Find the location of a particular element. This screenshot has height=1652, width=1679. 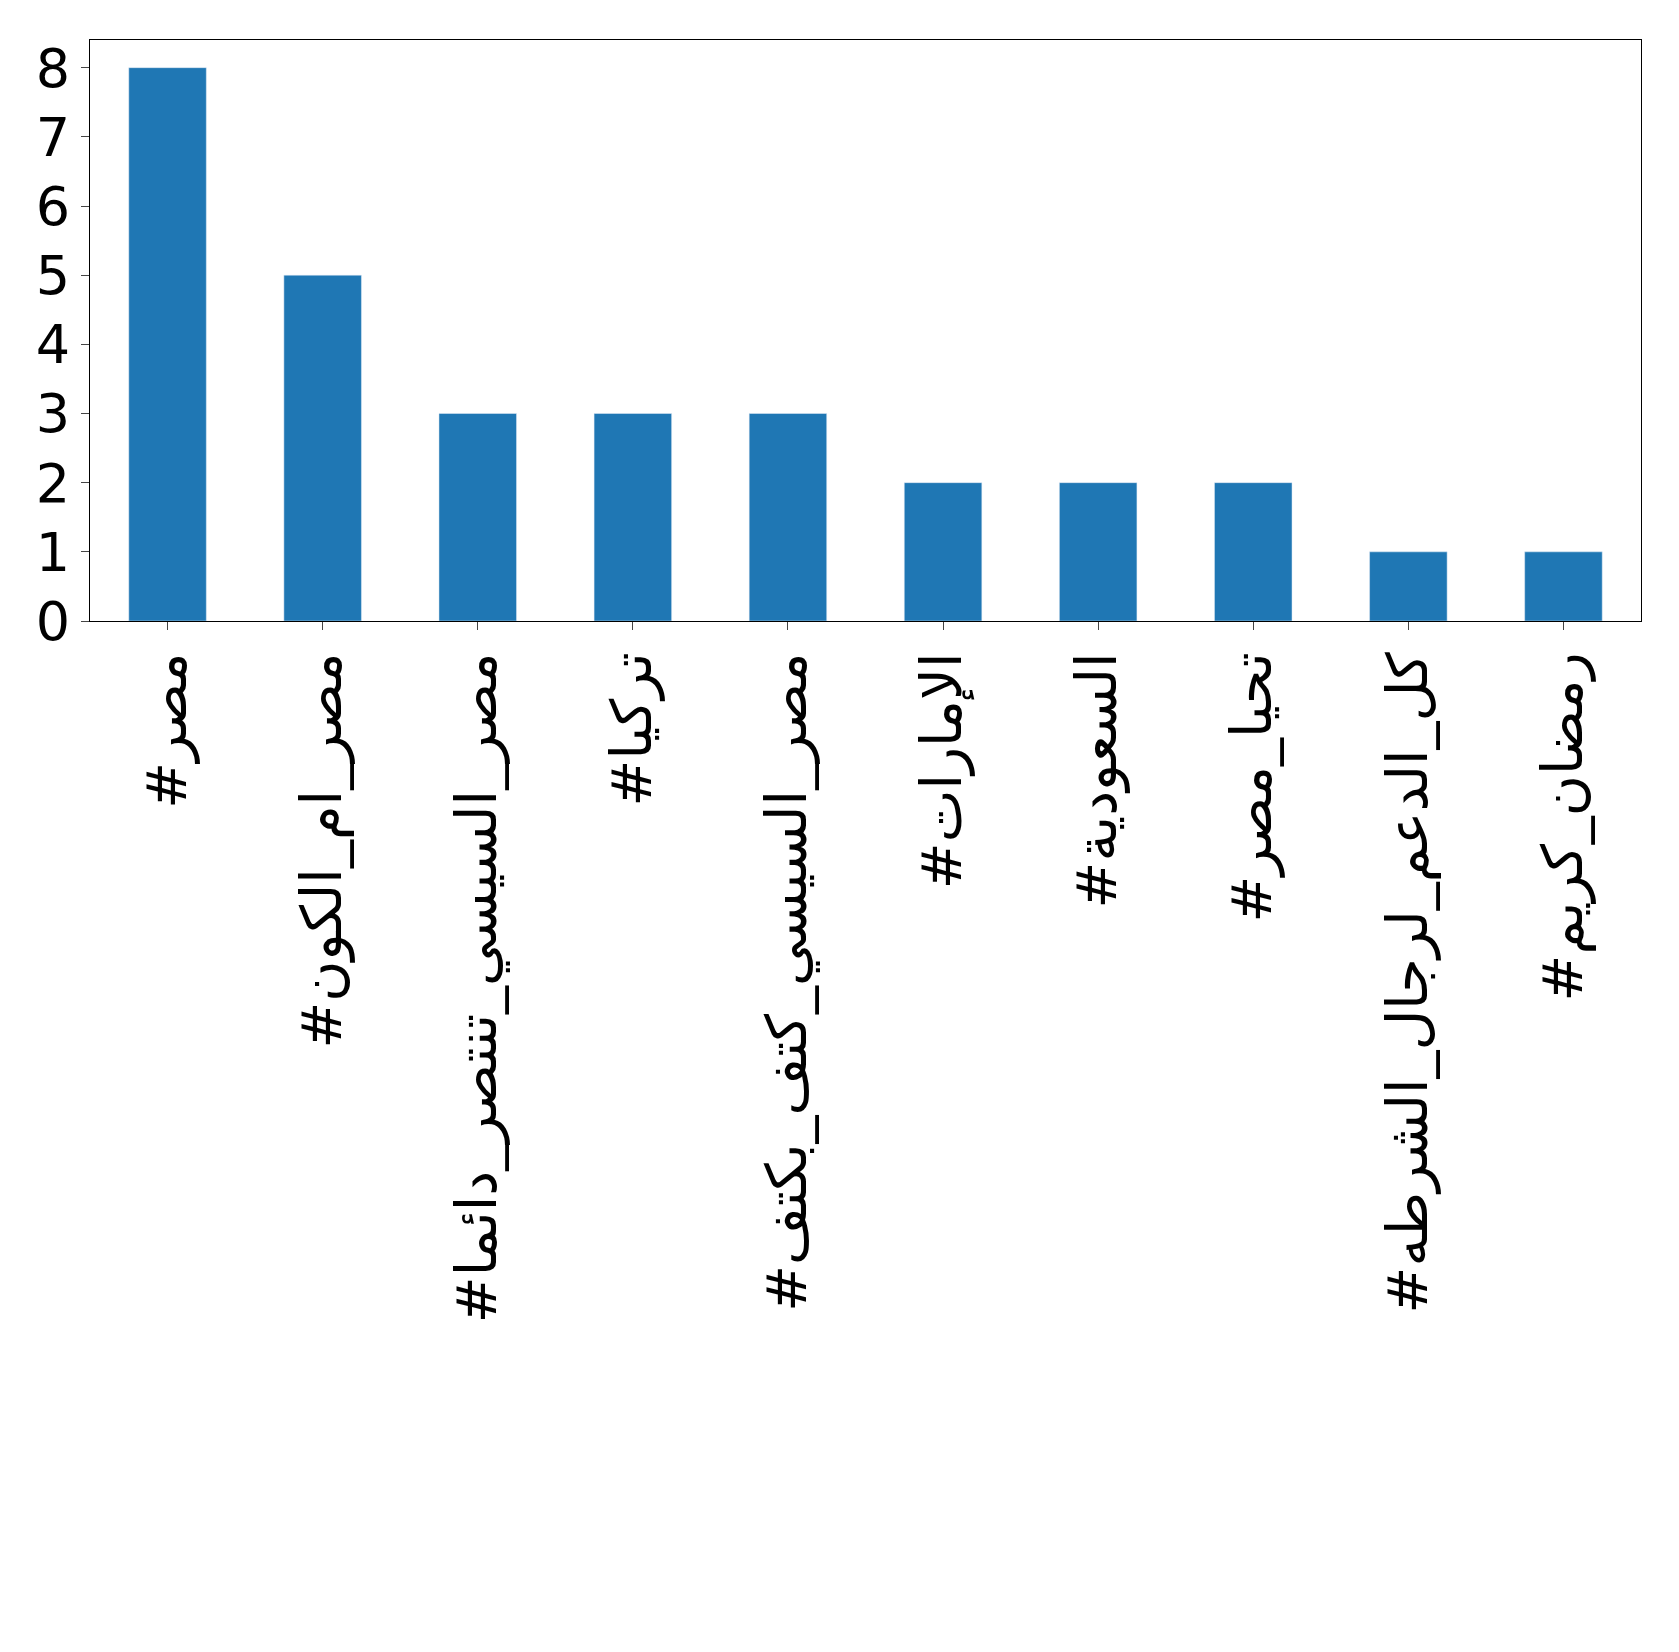

y-tick-label: 0 is located at coordinates (53, 621).